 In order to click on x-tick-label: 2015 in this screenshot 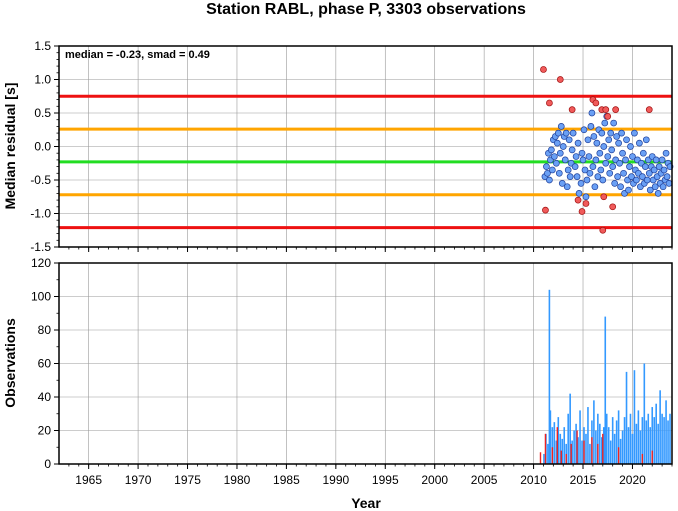, I will do `click(583, 480)`.